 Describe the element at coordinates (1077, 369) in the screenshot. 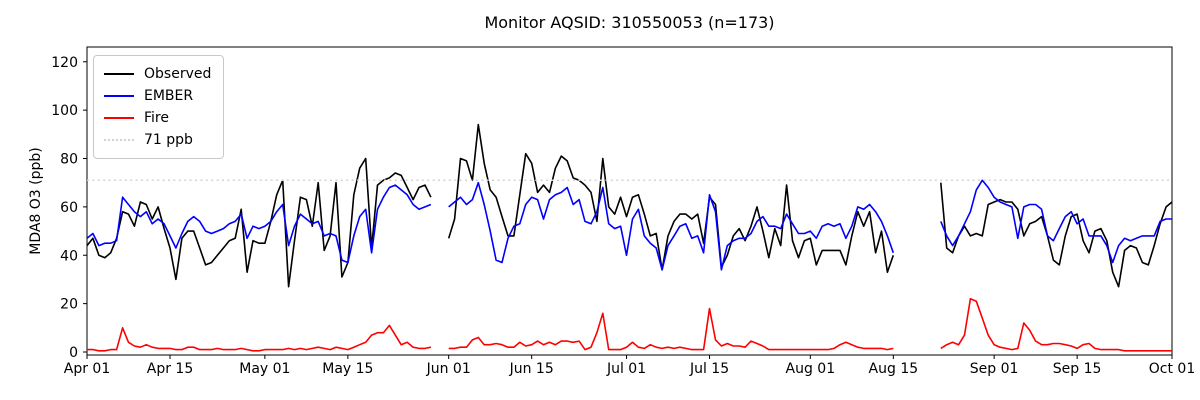

I see `x-tick-label: Sep 15` at that location.